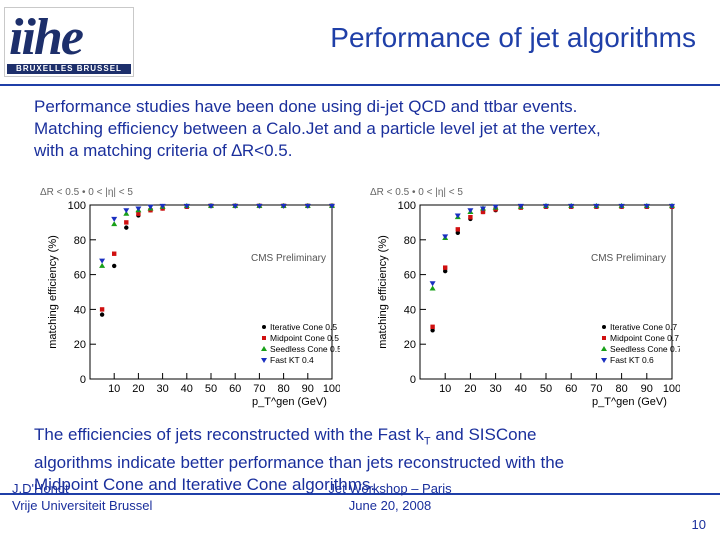  I want to click on legend-label: Seedless Cone 0.7, so click(645, 349).